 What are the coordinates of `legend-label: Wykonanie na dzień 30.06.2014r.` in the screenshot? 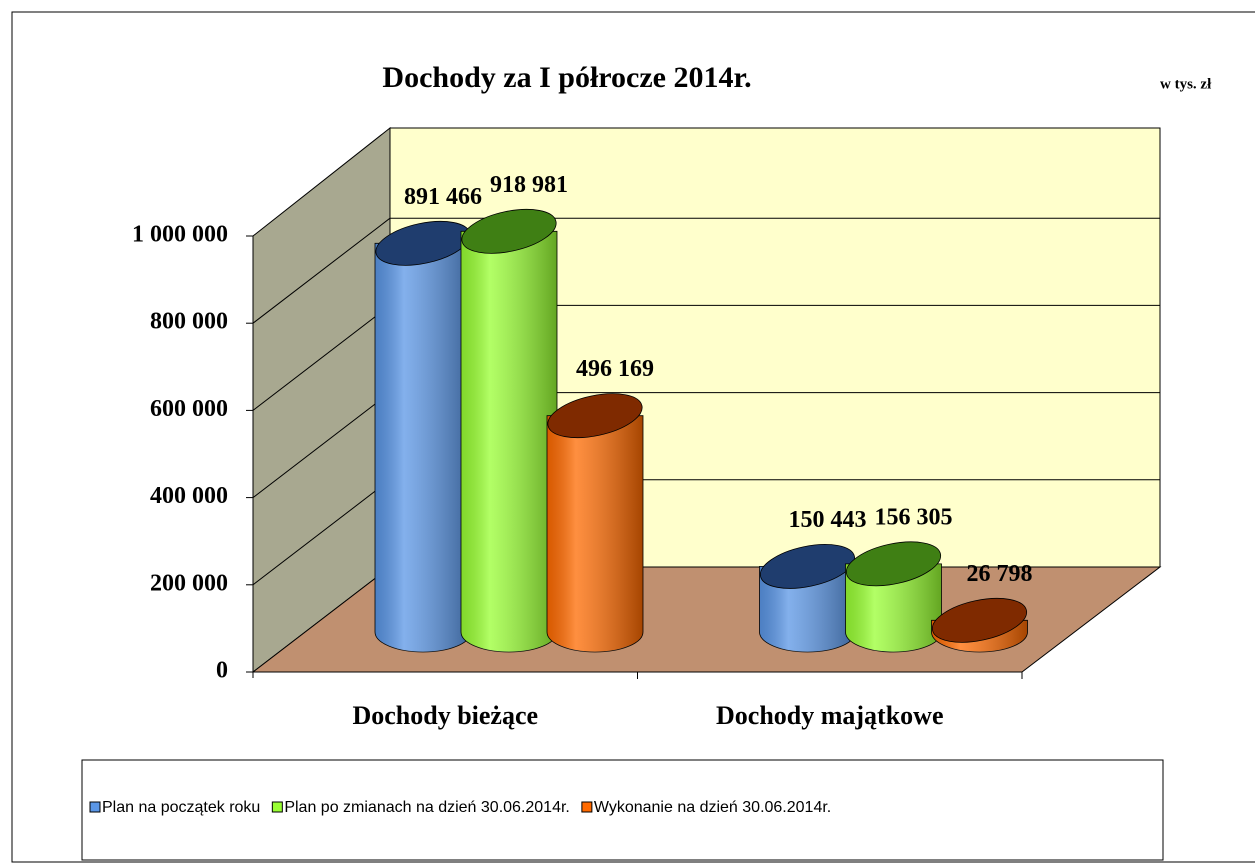 It's located at (712, 807).